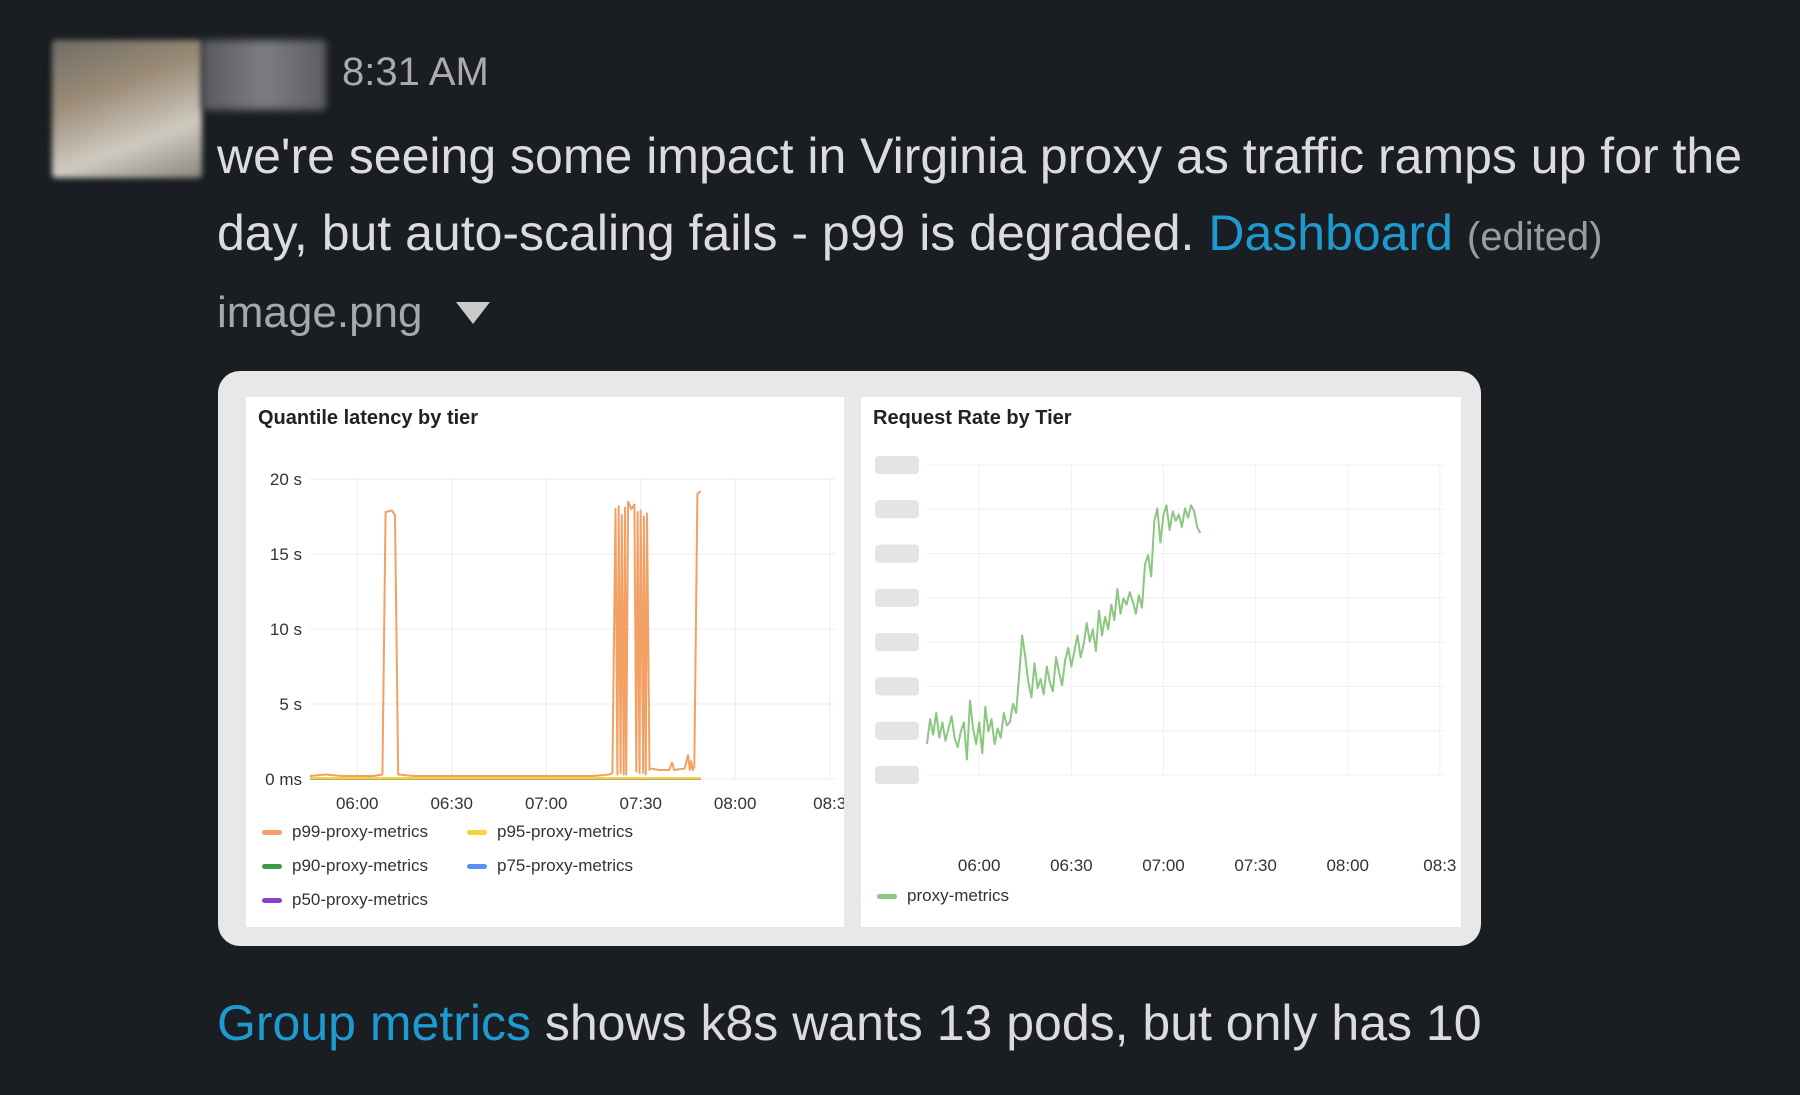 The image size is (1800, 1095). I want to click on legend-label: p90-proxy-metrics, so click(360, 865).